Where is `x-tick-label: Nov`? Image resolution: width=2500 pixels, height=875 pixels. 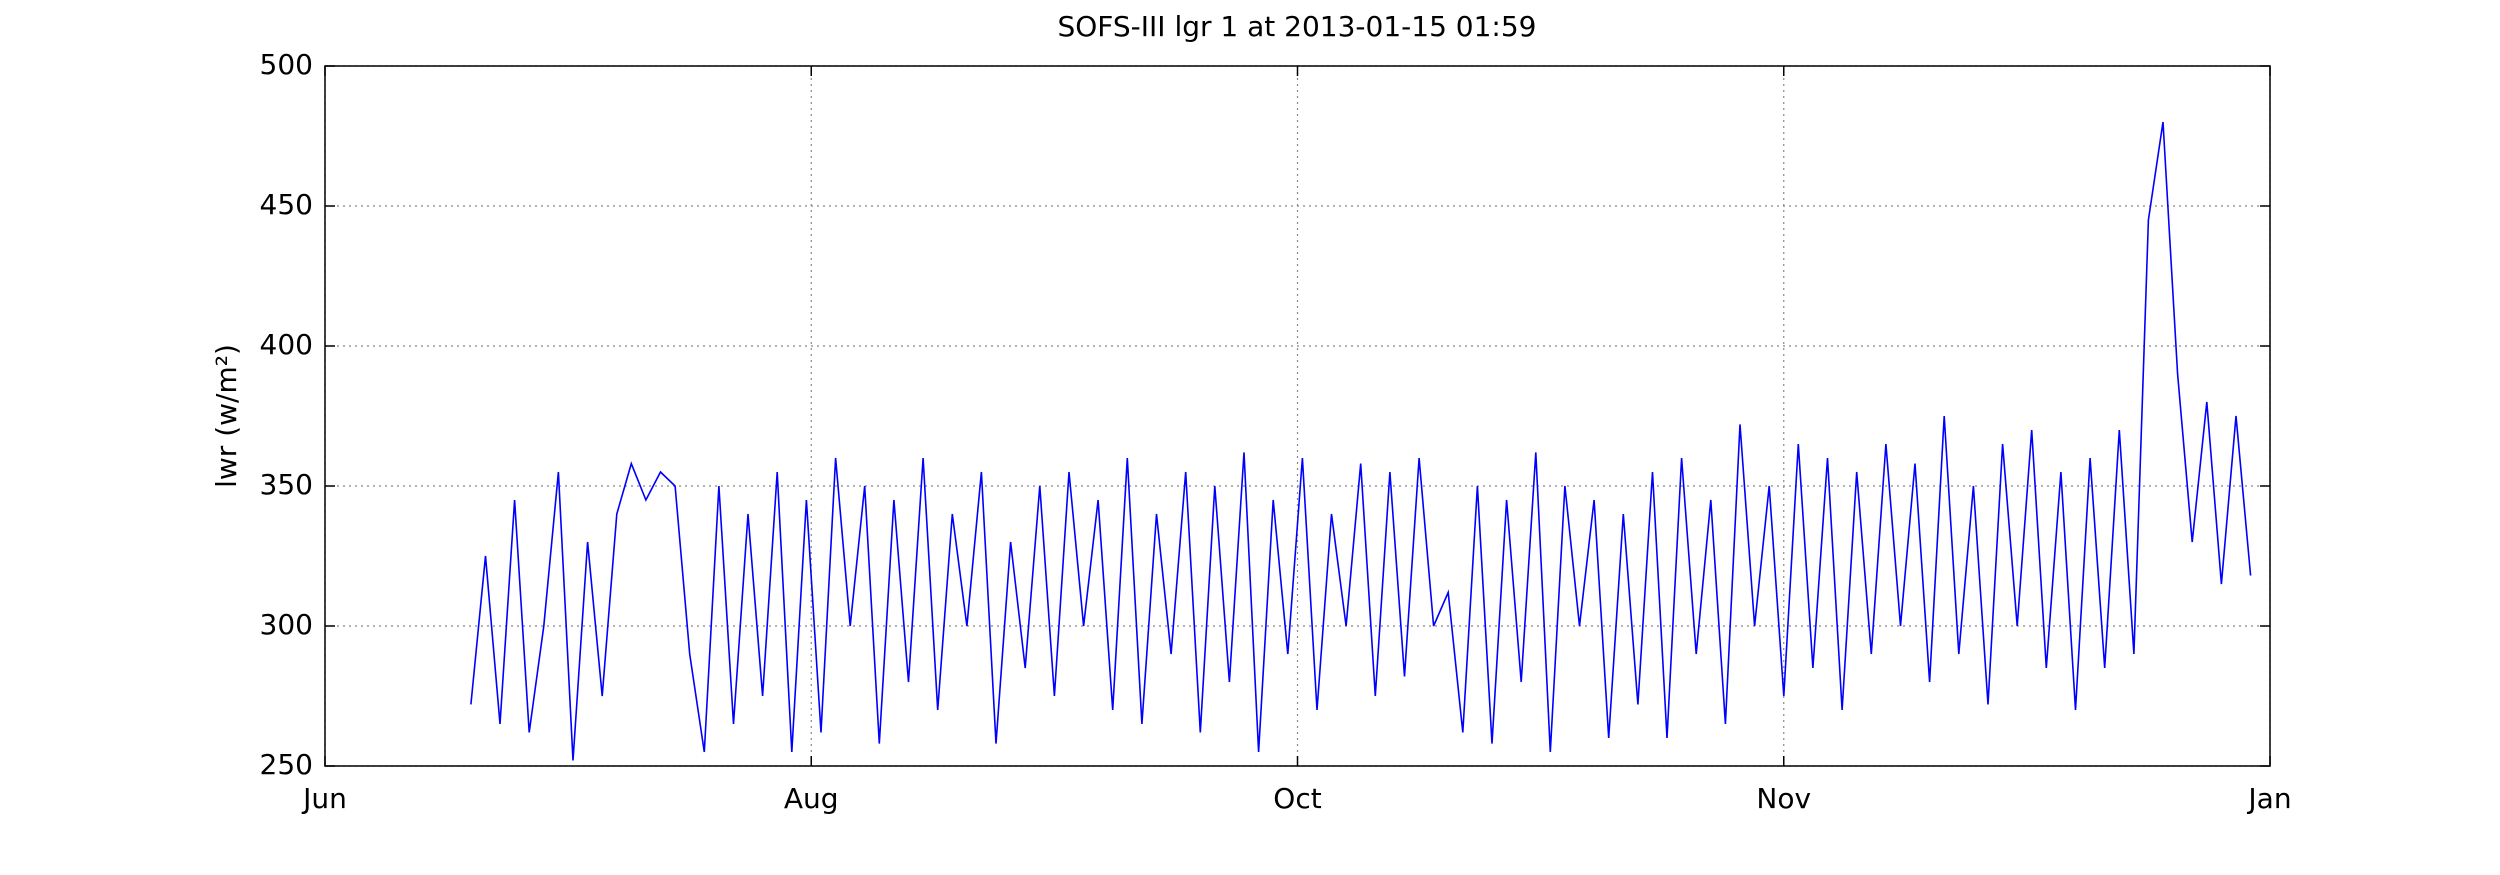
x-tick-label: Nov is located at coordinates (1783, 798).